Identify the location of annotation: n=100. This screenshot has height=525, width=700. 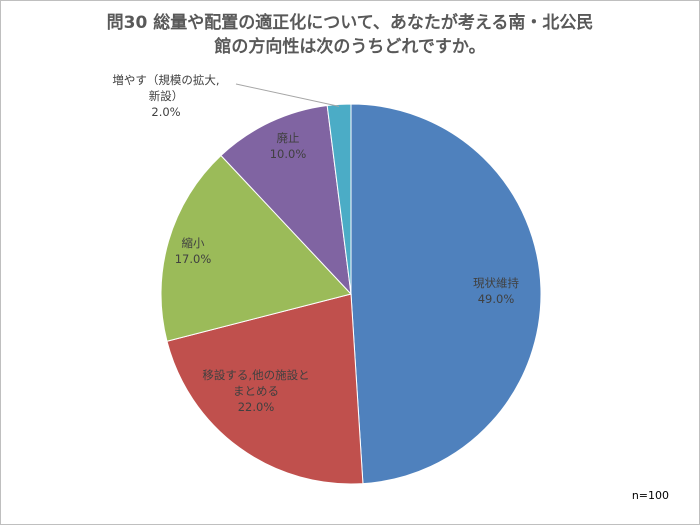
(650, 495).